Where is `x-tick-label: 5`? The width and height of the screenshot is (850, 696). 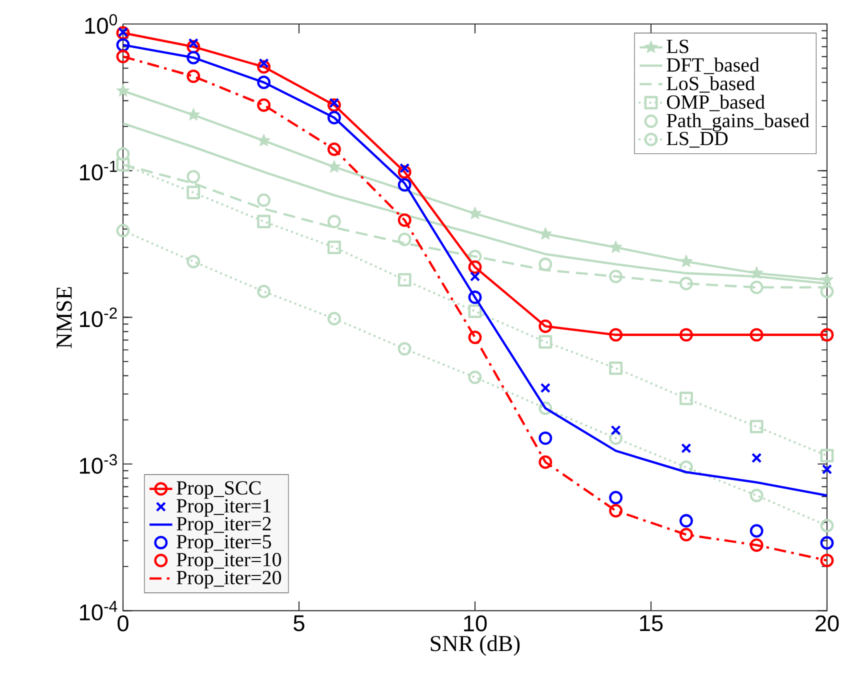
x-tick-label: 5 is located at coordinates (299, 624).